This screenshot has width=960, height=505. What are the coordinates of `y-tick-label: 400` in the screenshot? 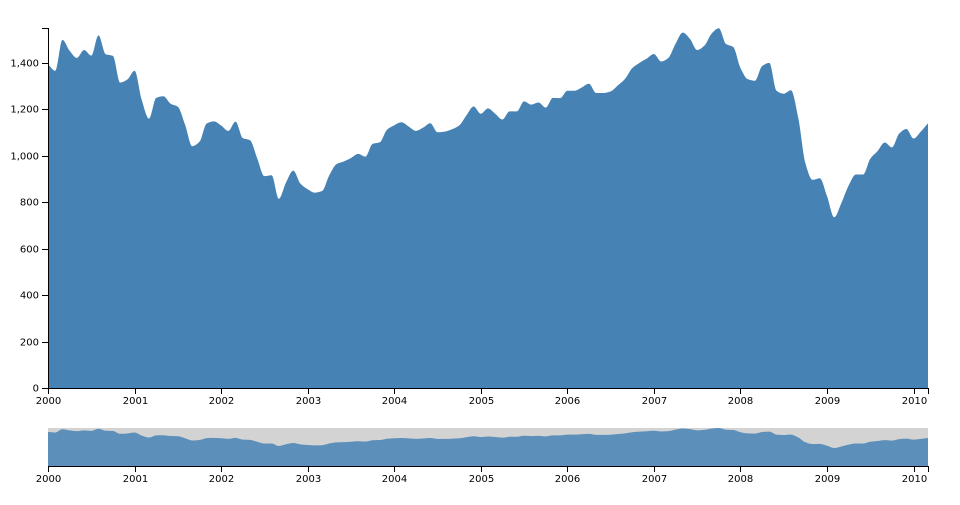 It's located at (29, 296).